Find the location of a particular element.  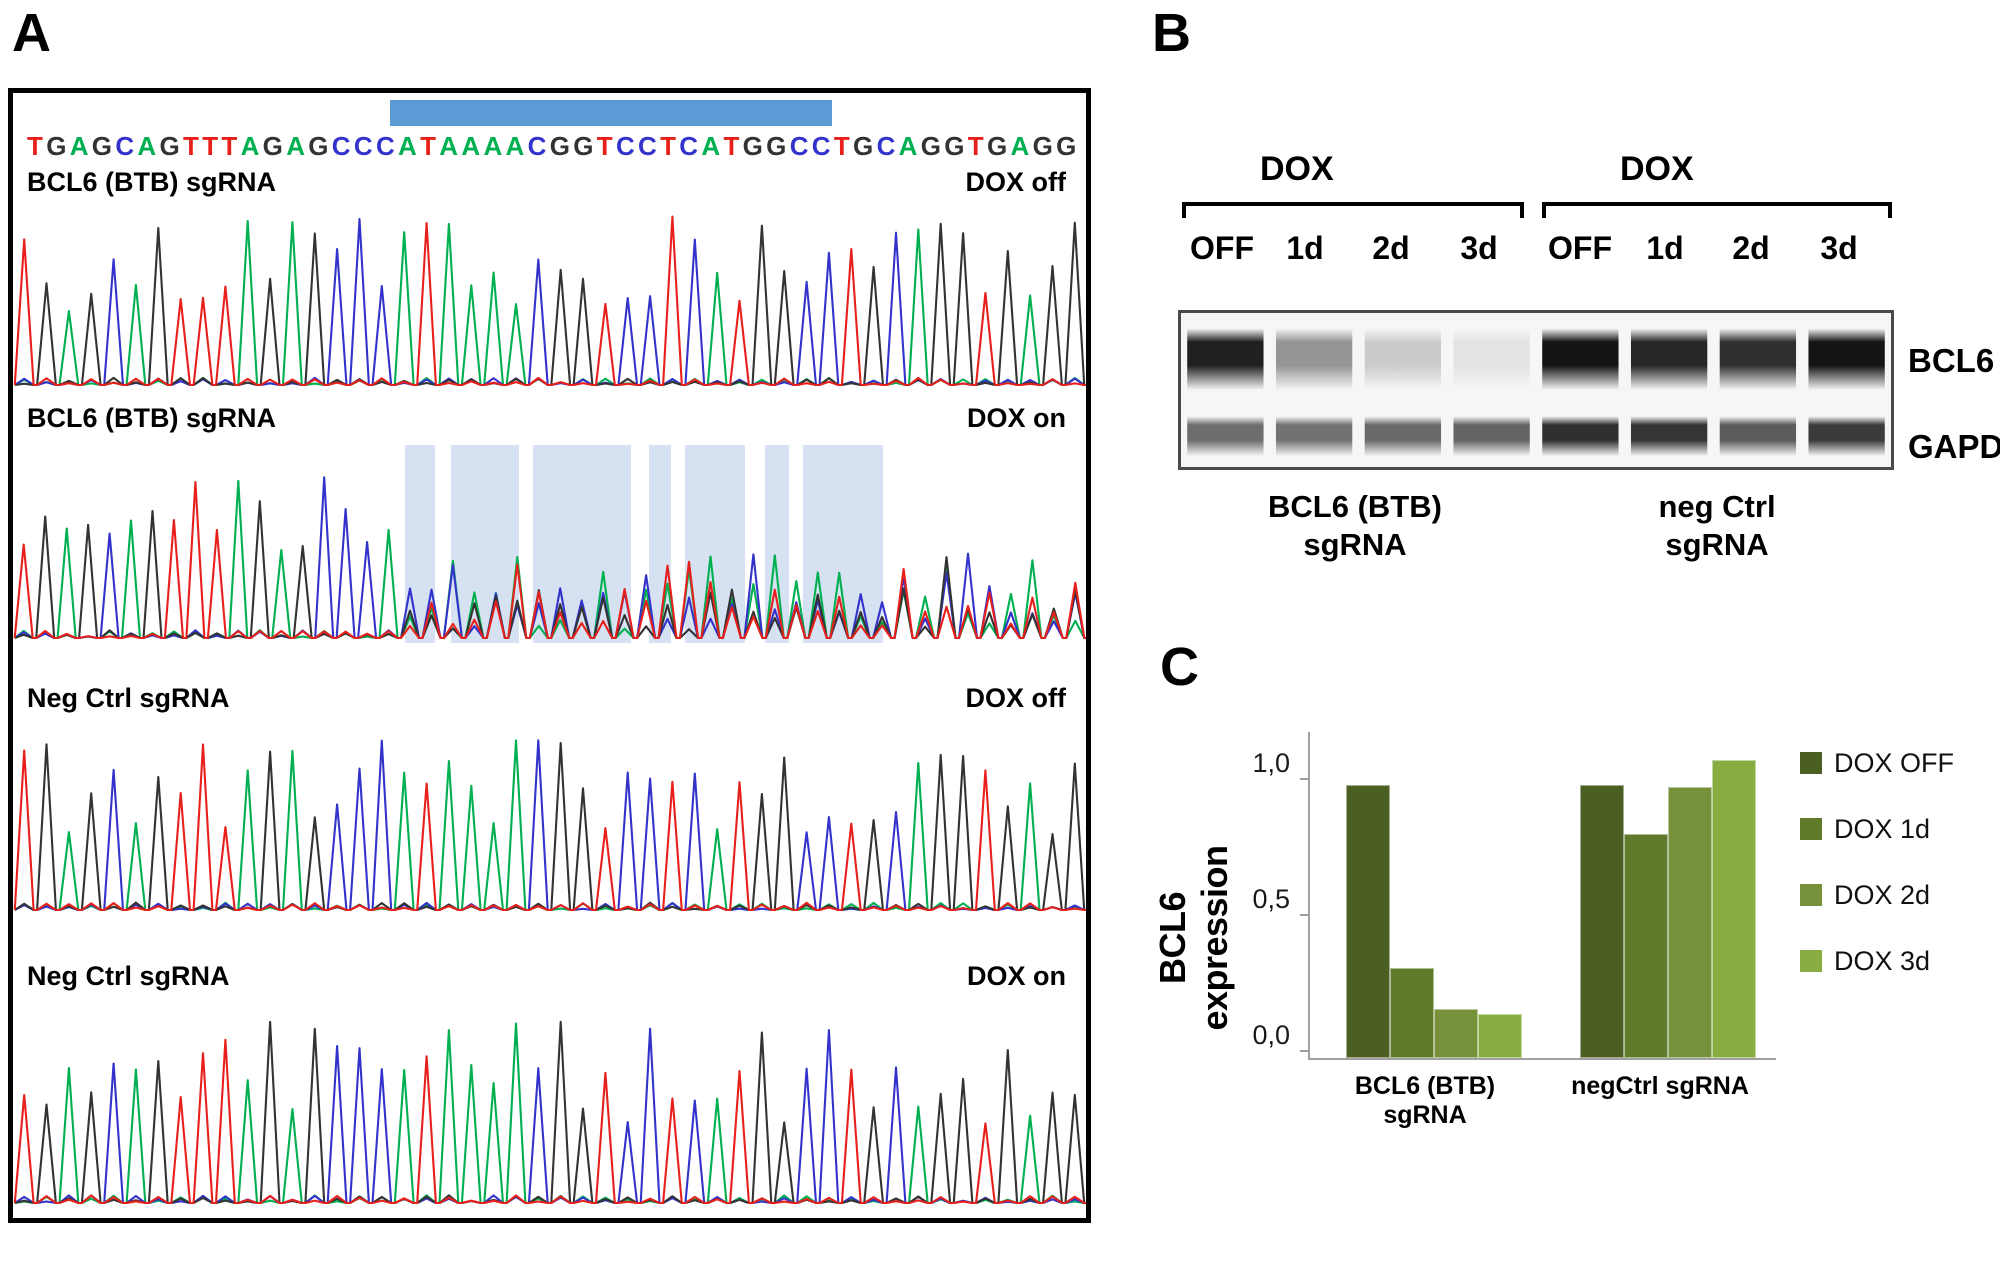

blot-label-gapdh: GAPDH is located at coordinates (1954, 446).